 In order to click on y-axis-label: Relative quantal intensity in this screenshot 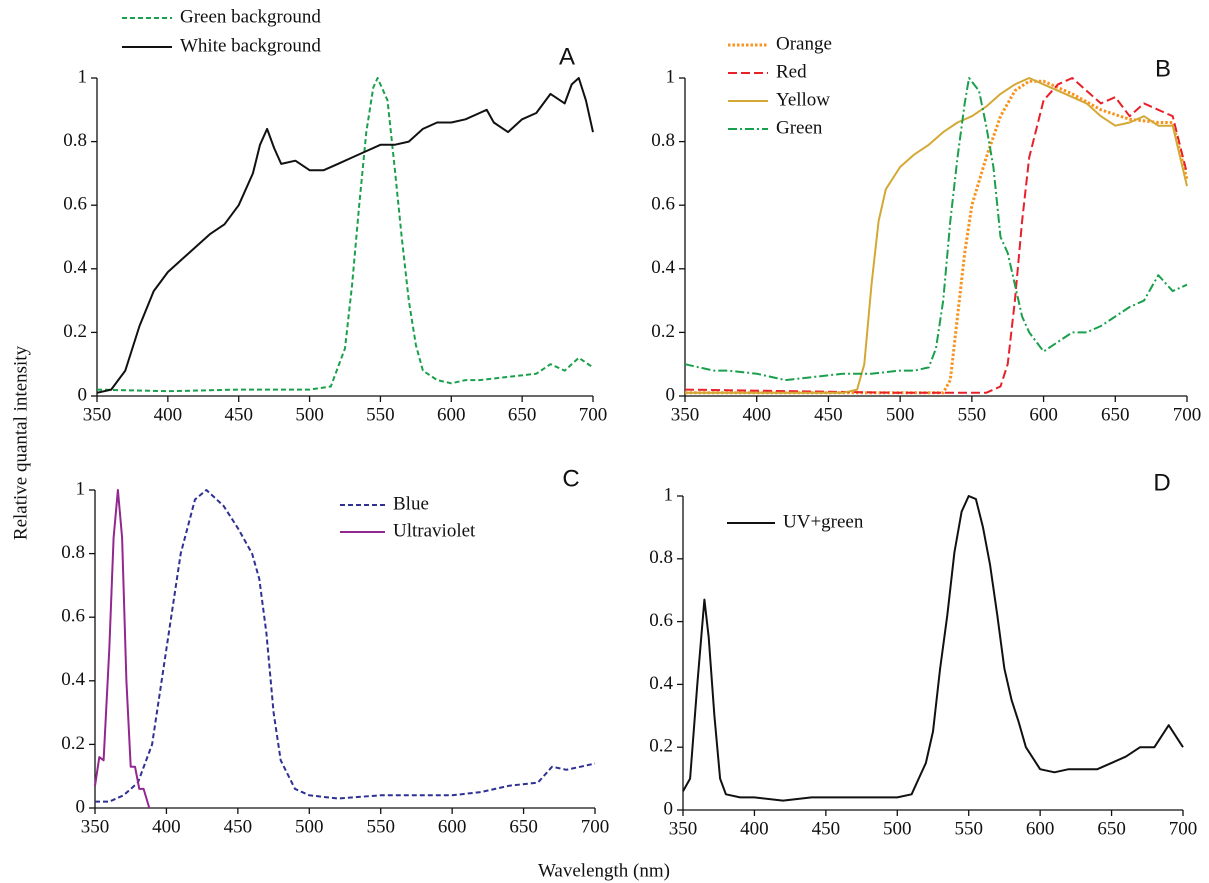, I will do `click(20, 442)`.